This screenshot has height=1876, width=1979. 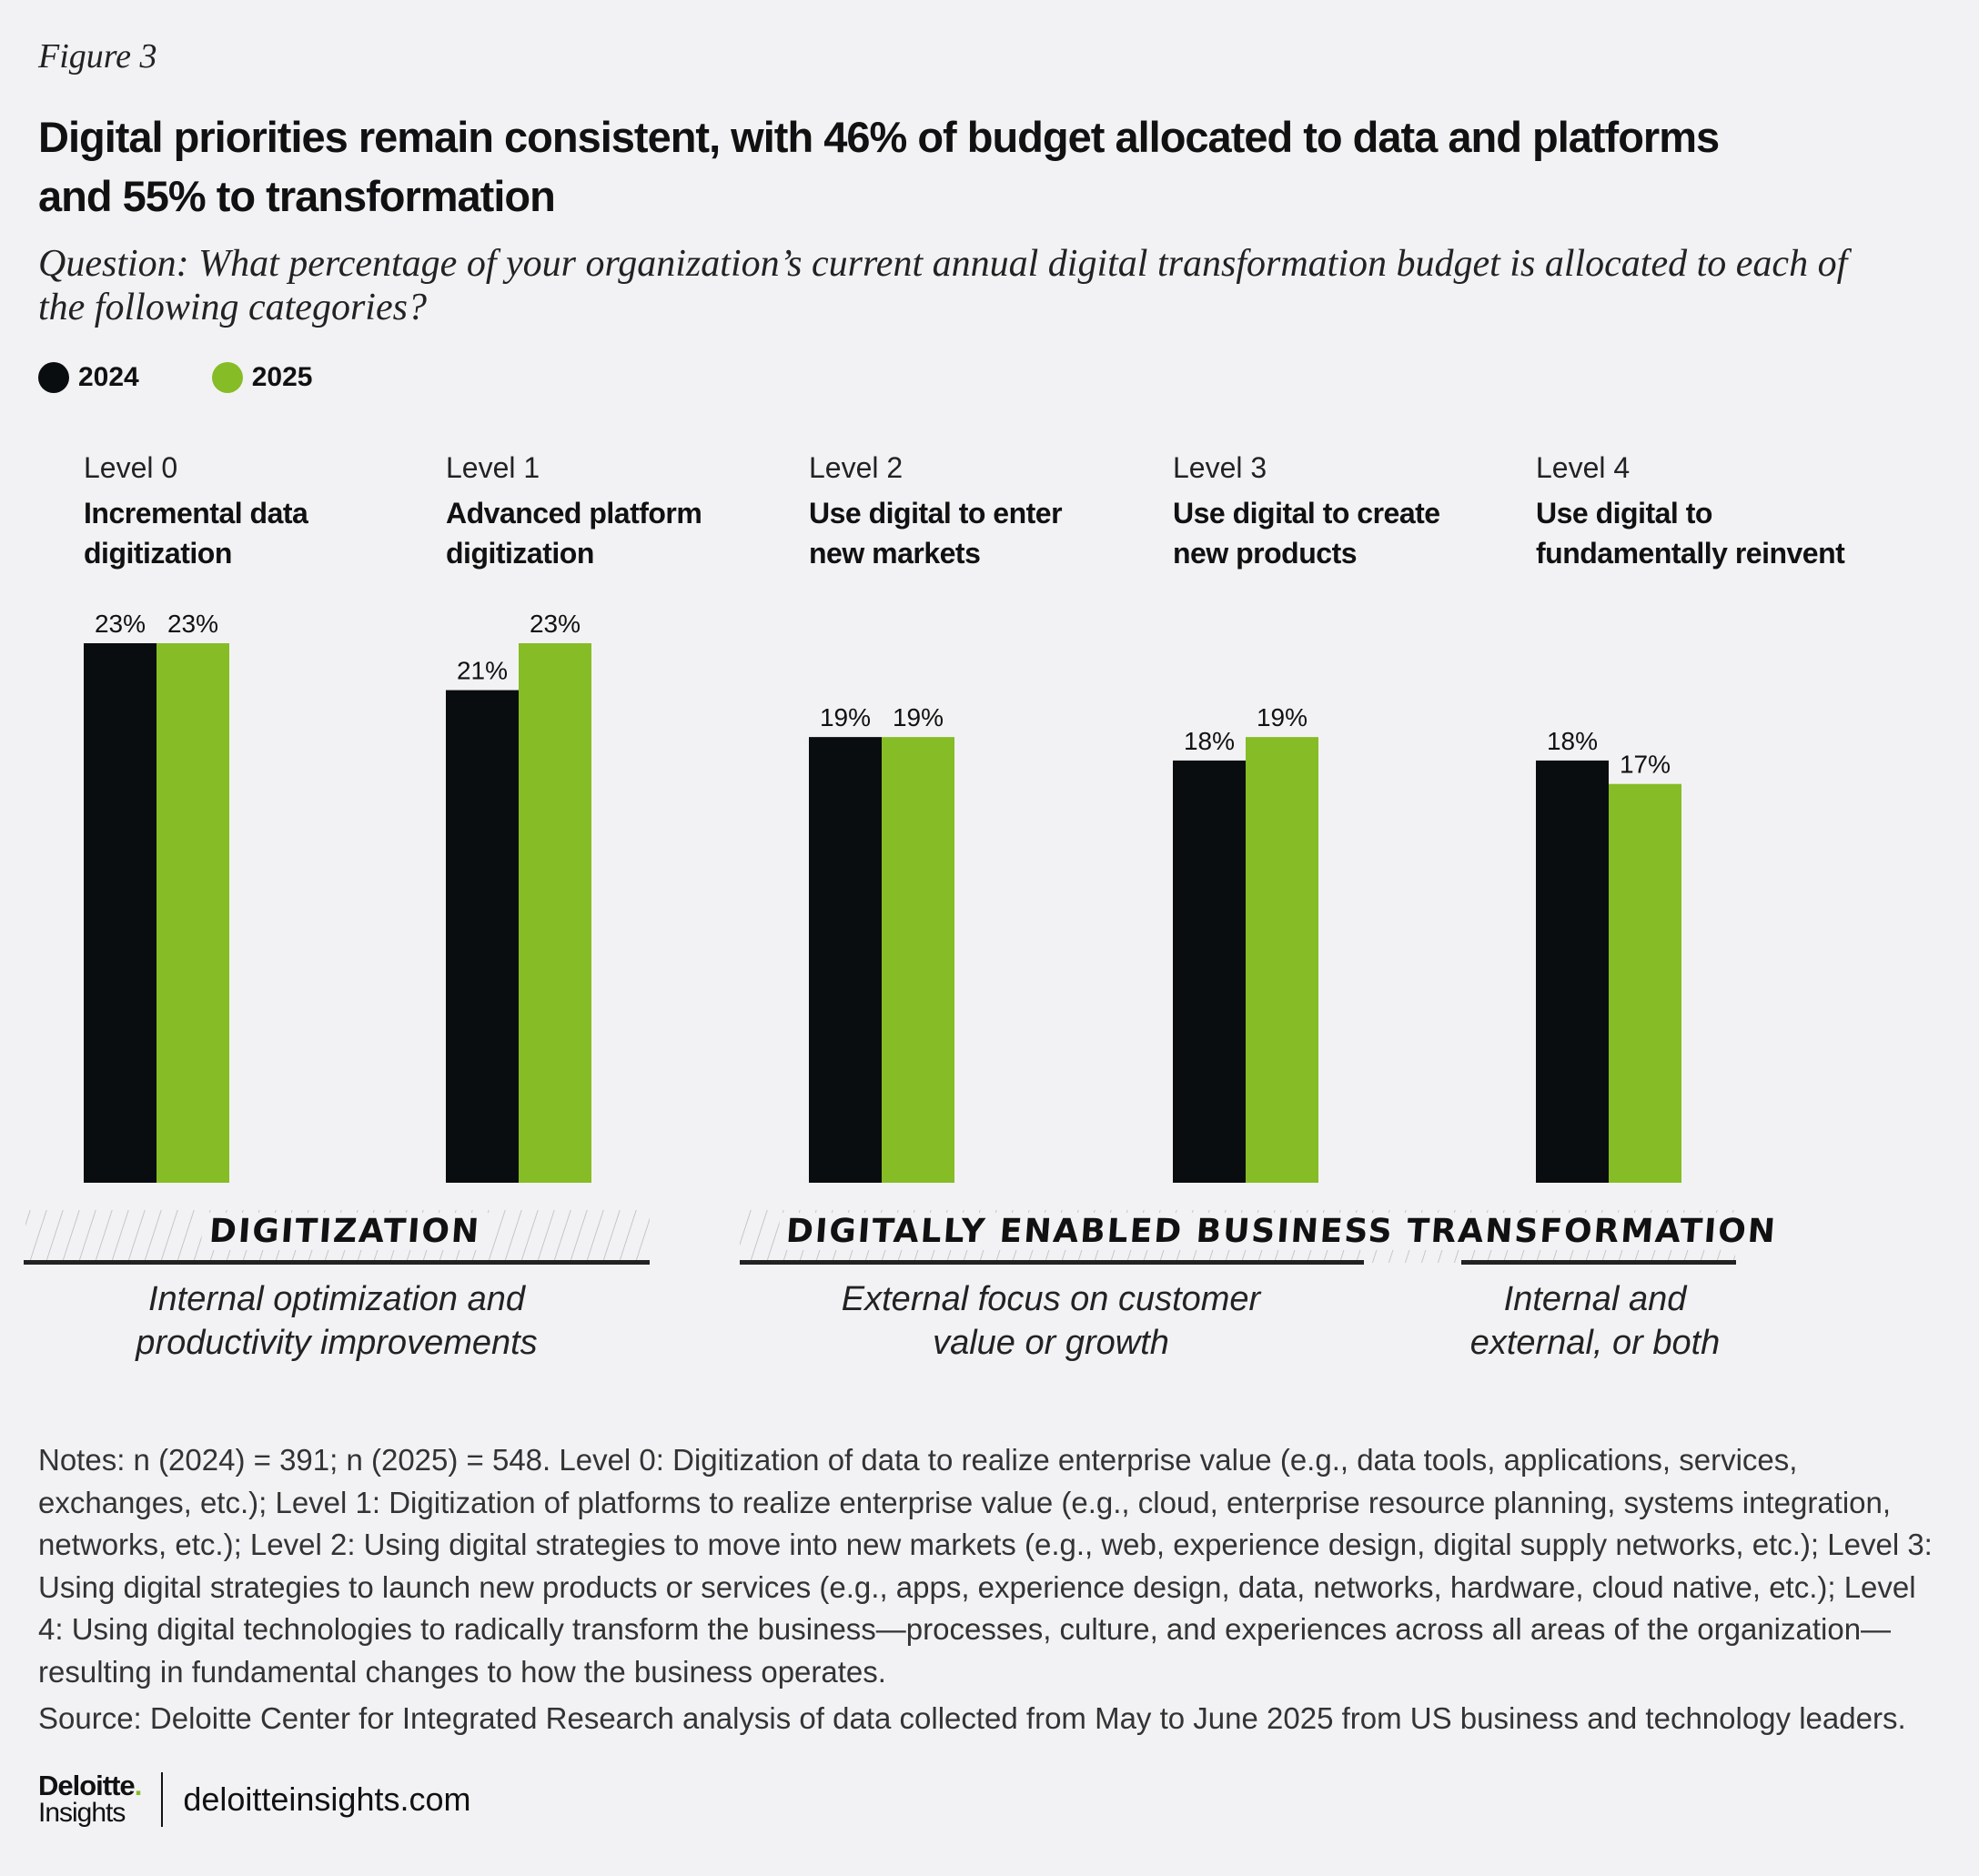 I want to click on legend-label: 2025, so click(x=282, y=377).